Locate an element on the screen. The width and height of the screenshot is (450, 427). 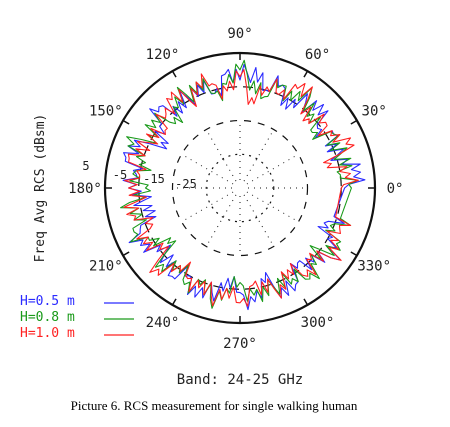
legend: H=0.5 mH=0.8 mH=1.0 m is located at coordinates (77, 317).